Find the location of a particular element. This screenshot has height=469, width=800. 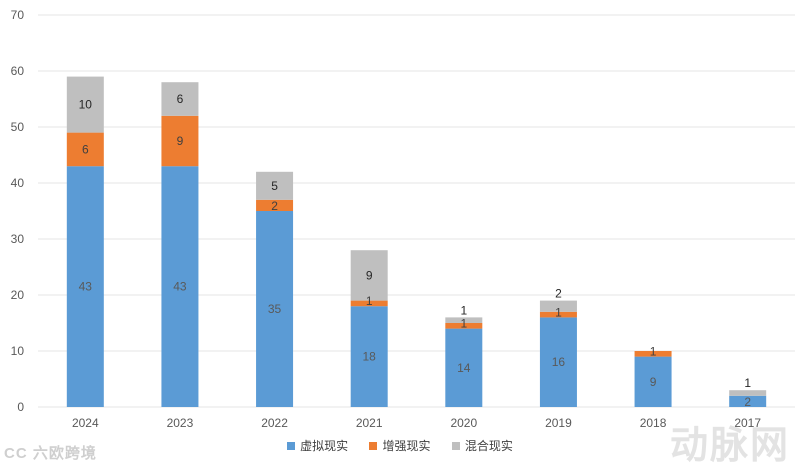

bar-ar-2023 is located at coordinates (180, 141).